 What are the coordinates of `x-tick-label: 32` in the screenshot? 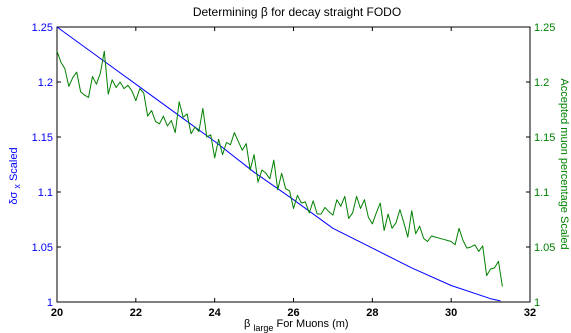 It's located at (530, 313).